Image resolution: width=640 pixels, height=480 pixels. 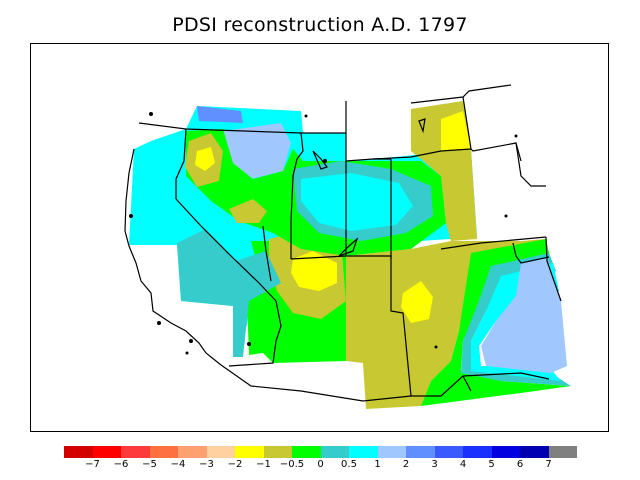 I want to click on colorbar-tick-label: 1, so click(x=377, y=464).